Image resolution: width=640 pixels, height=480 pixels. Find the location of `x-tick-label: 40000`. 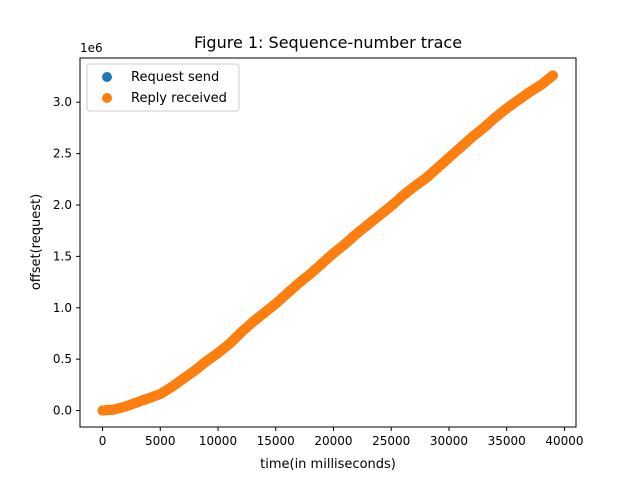

x-tick-label: 40000 is located at coordinates (564, 441).